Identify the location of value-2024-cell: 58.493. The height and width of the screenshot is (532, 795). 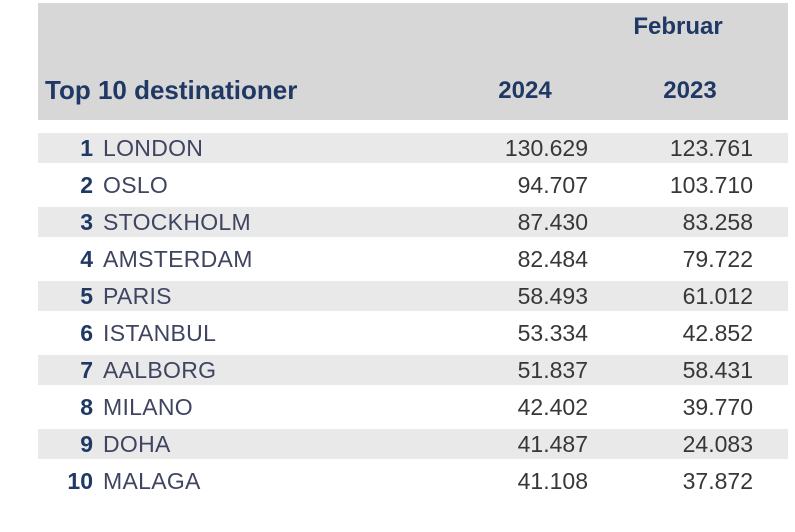
(552, 295).